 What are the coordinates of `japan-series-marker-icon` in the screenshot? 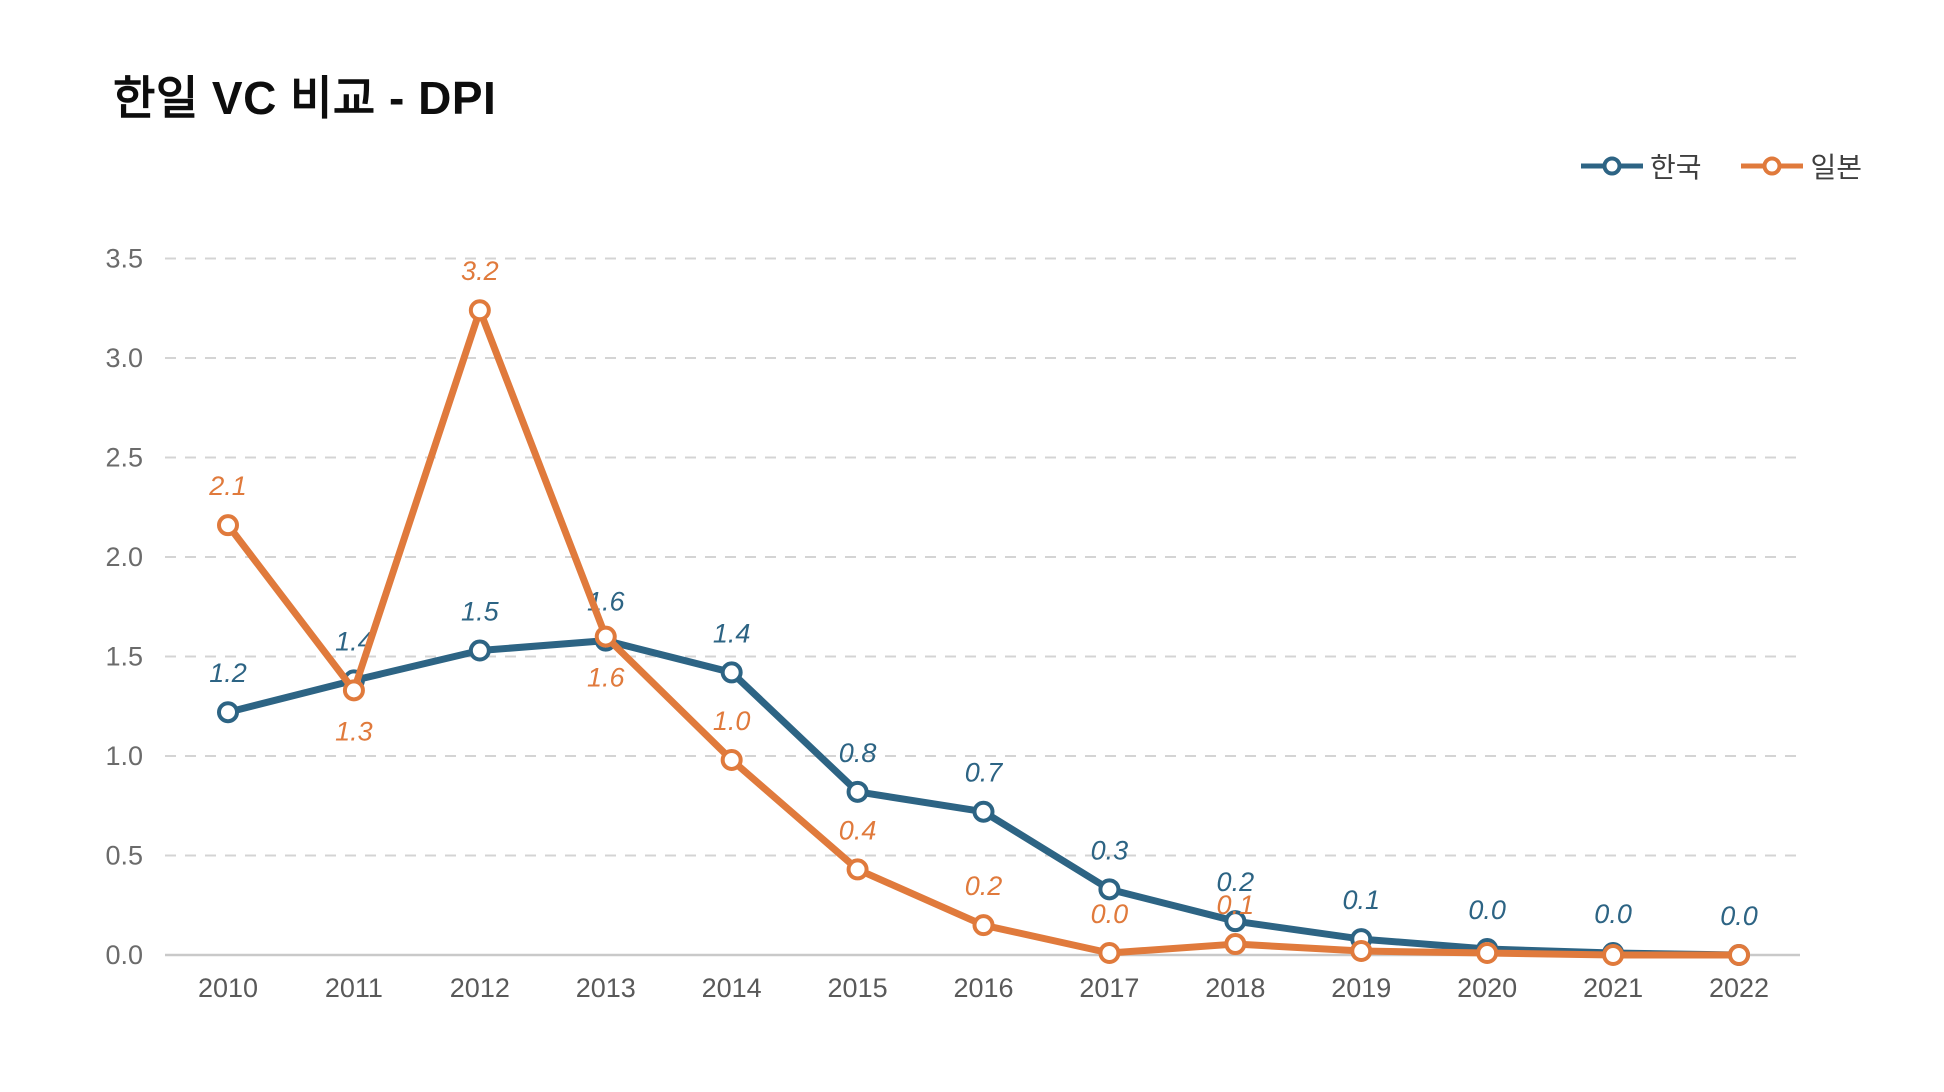 It's located at (1772, 166).